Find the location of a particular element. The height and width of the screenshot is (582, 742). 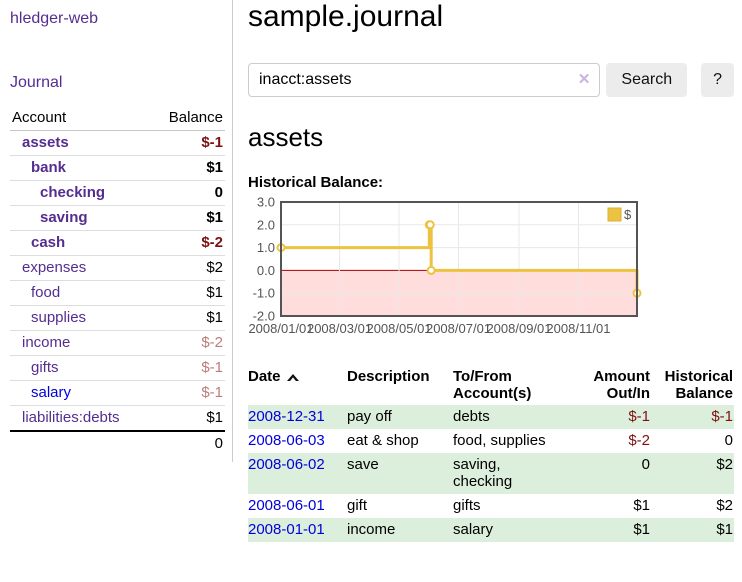

accounts-total-value: 0 is located at coordinates (117, 443).